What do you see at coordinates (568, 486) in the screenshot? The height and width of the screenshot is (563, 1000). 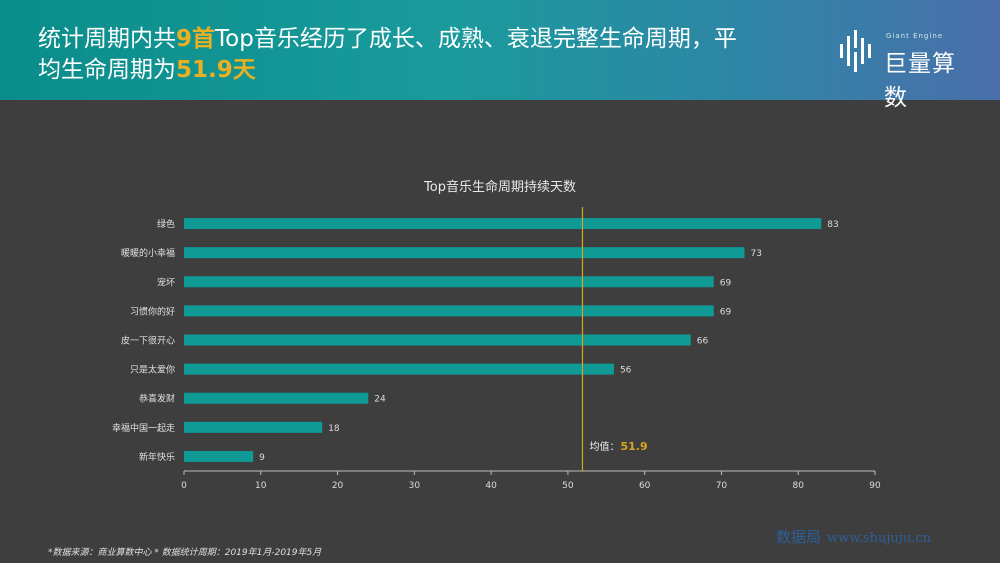 I see `x-tick-label: 50` at bounding box center [568, 486].